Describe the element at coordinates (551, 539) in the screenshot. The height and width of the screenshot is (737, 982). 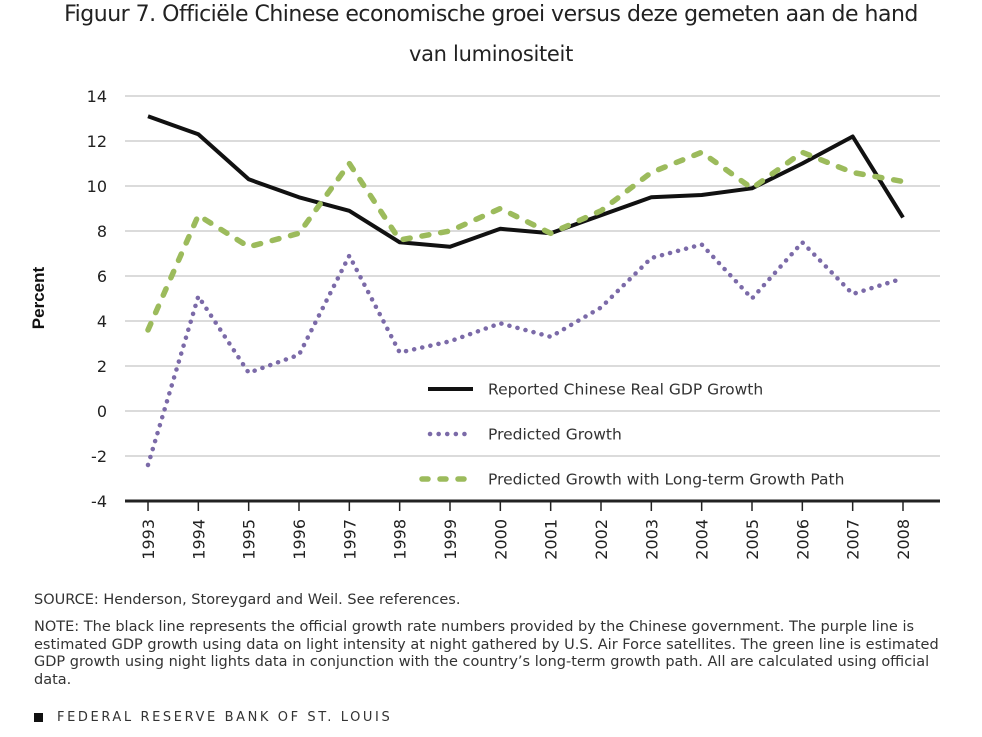
I see `x-tick-label: 2001` at that location.